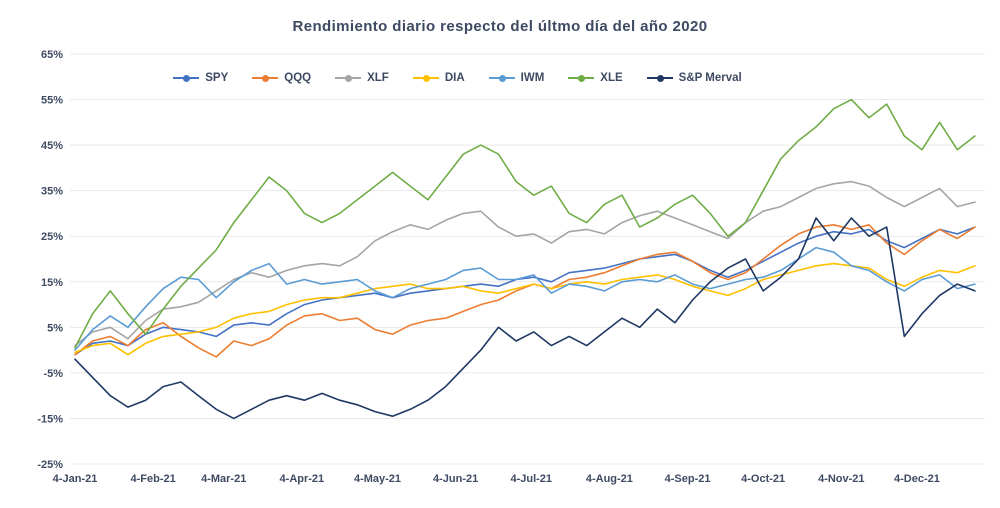 This screenshot has height=508, width=1000. I want to click on y-tick-label: -25%, so click(50, 465).